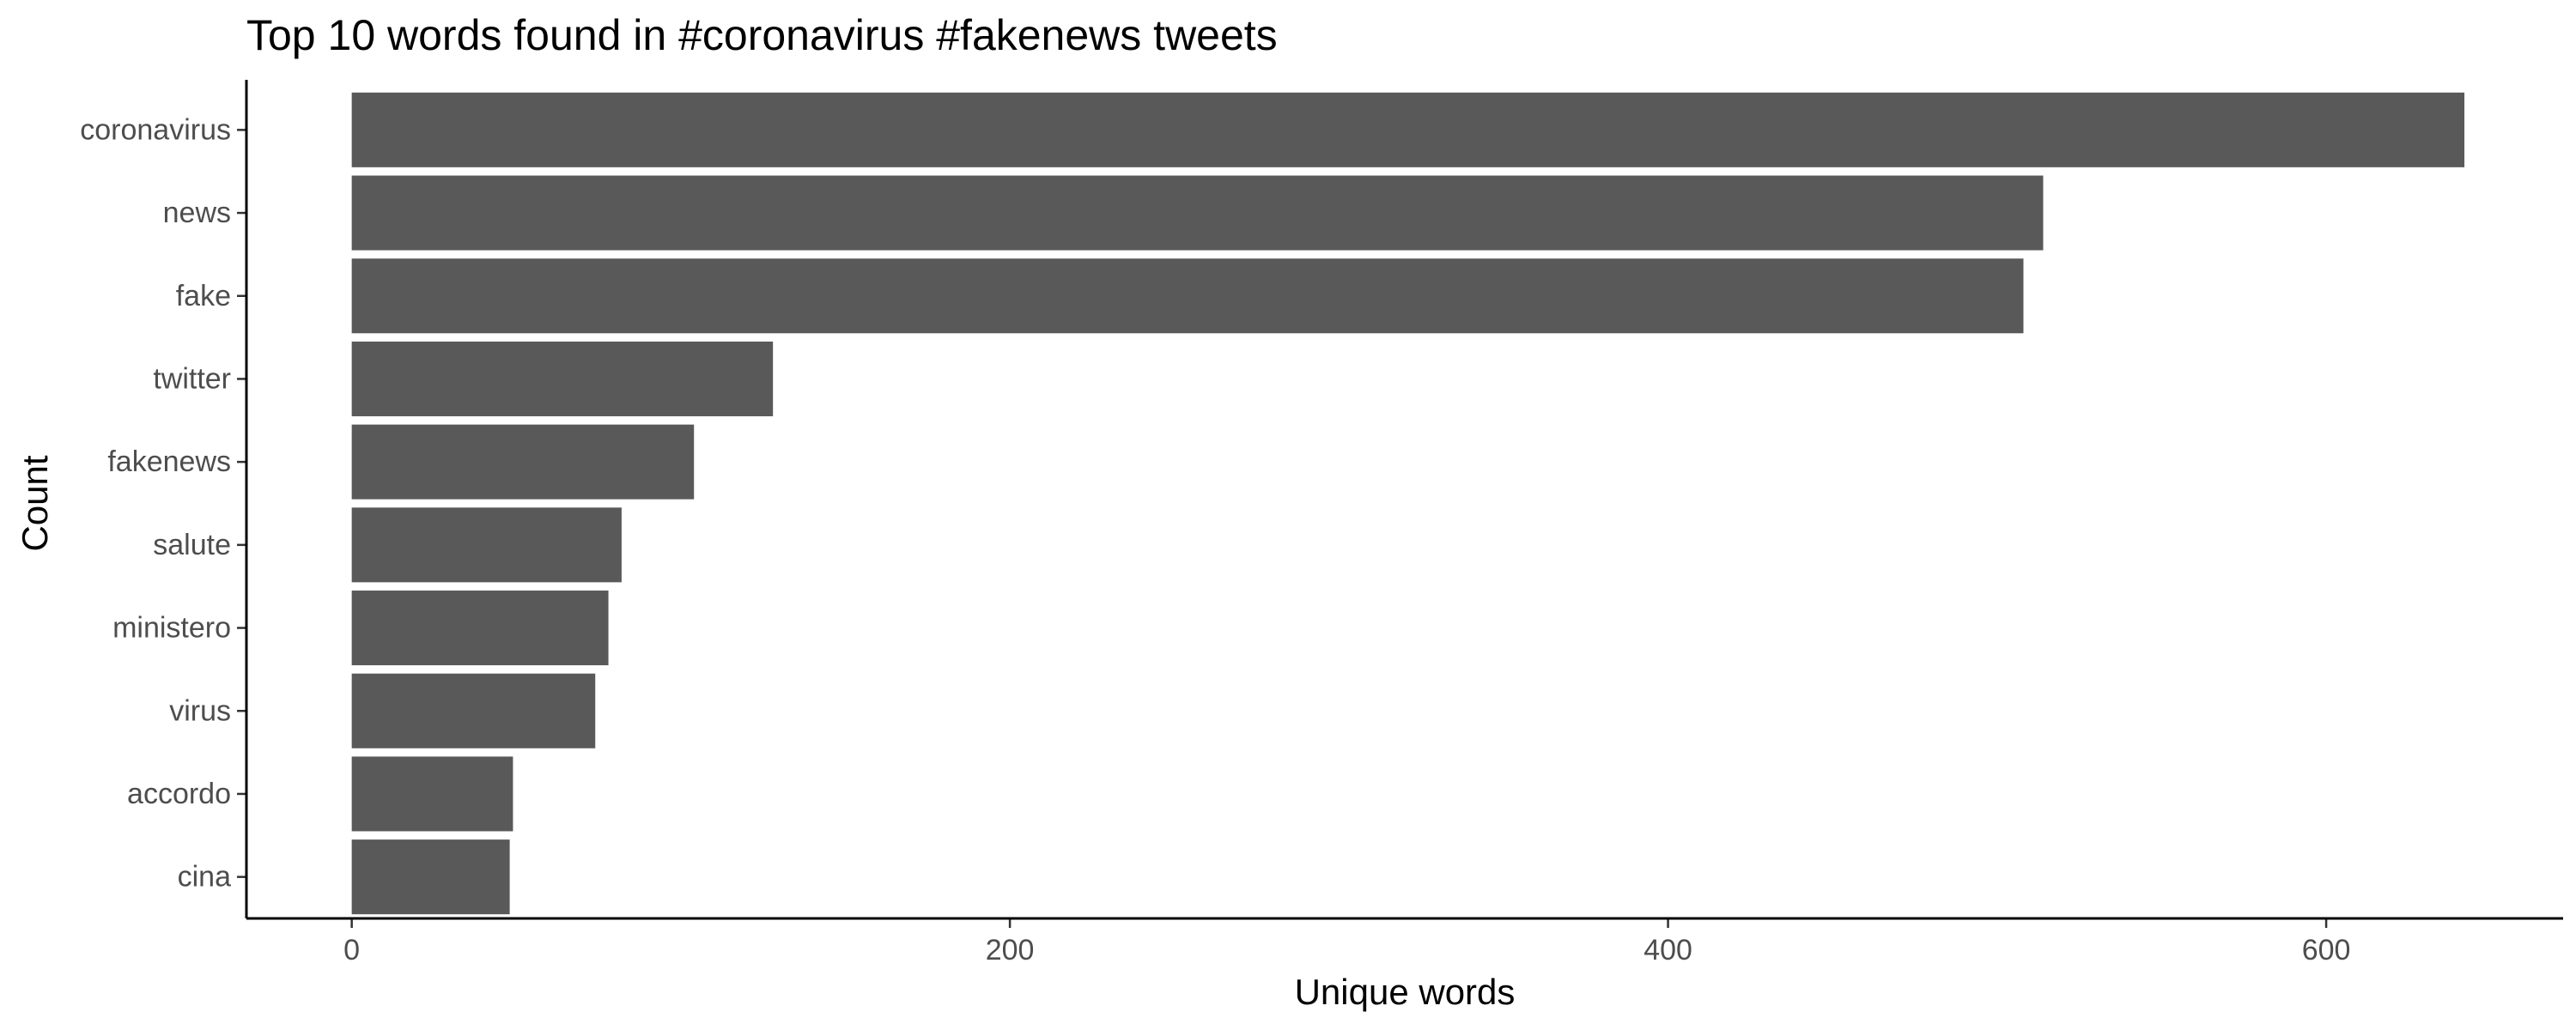  What do you see at coordinates (1667, 950) in the screenshot?
I see `x-tick-label: 400` at bounding box center [1667, 950].